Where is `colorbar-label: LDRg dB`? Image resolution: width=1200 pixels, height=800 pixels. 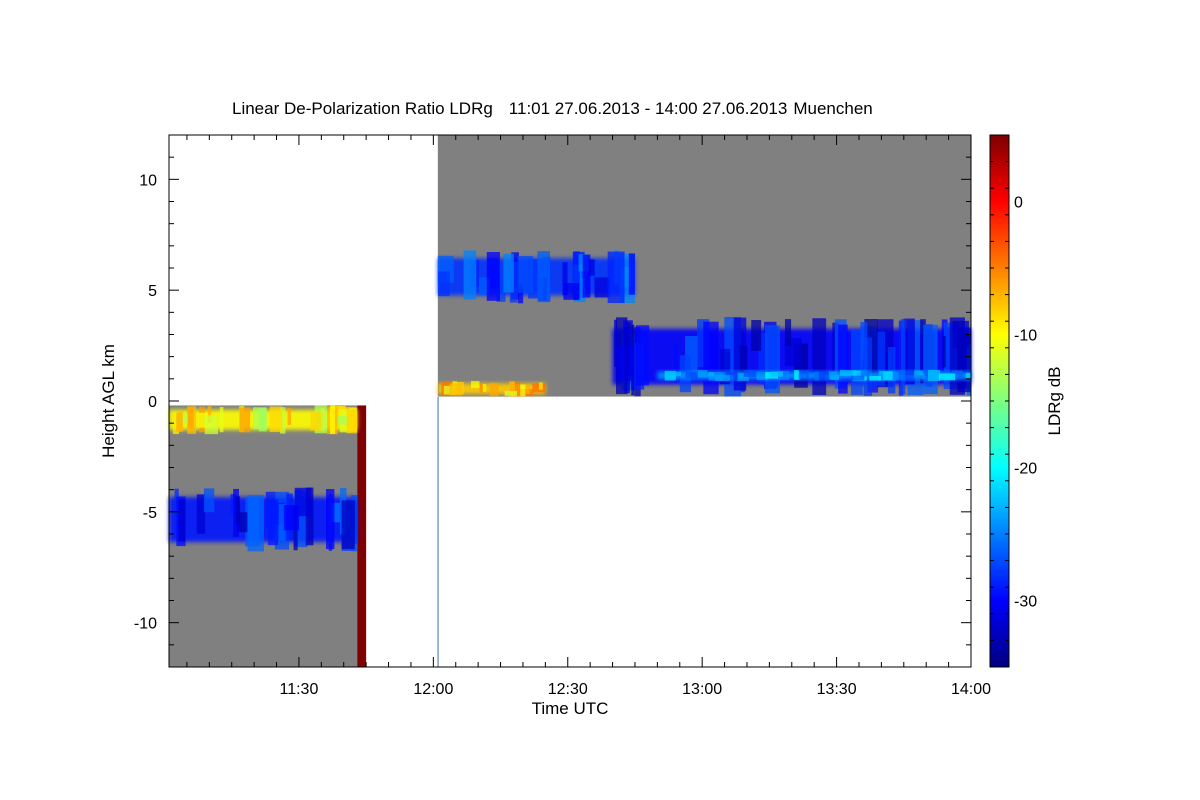 colorbar-label: LDRg dB is located at coordinates (1054, 401).